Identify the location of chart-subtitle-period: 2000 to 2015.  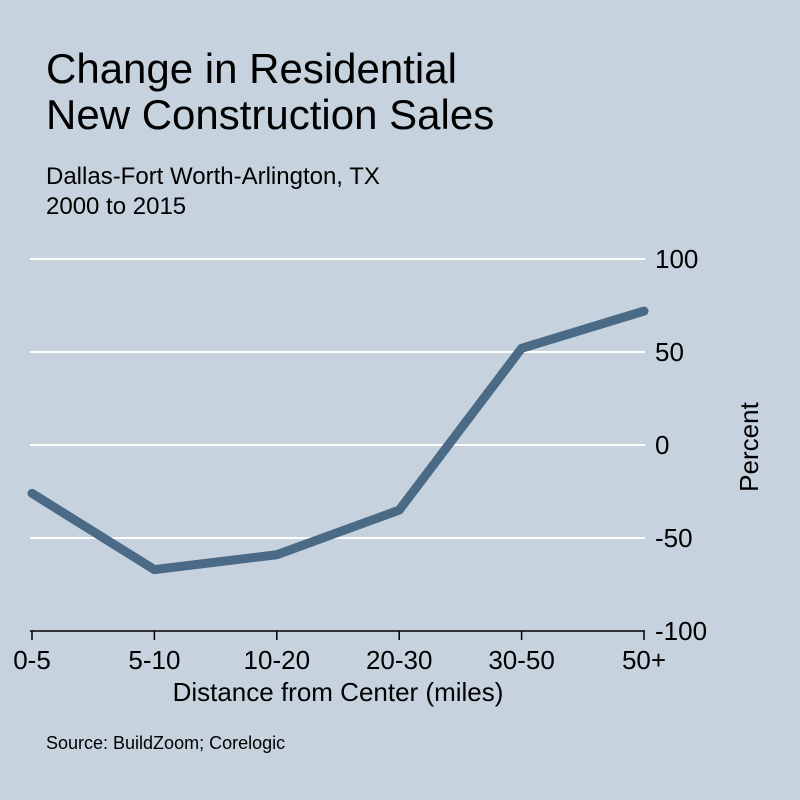
(116, 206).